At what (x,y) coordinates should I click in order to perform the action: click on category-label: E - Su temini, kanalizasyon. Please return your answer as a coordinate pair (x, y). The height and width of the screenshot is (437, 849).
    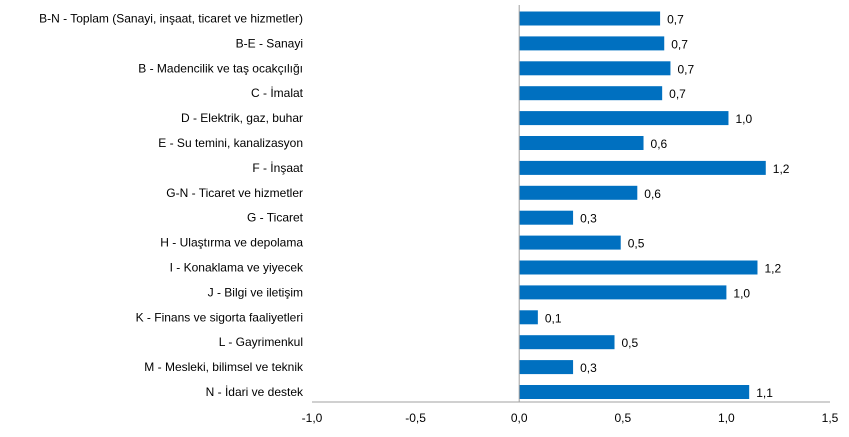
    Looking at the image, I should click on (230, 143).